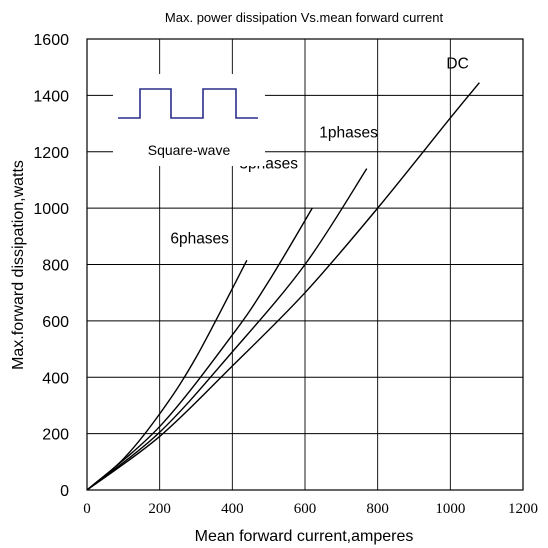 The width and height of the screenshot is (548, 548). Describe the element at coordinates (55, 378) in the screenshot. I see `y-tick-label: 400` at that location.